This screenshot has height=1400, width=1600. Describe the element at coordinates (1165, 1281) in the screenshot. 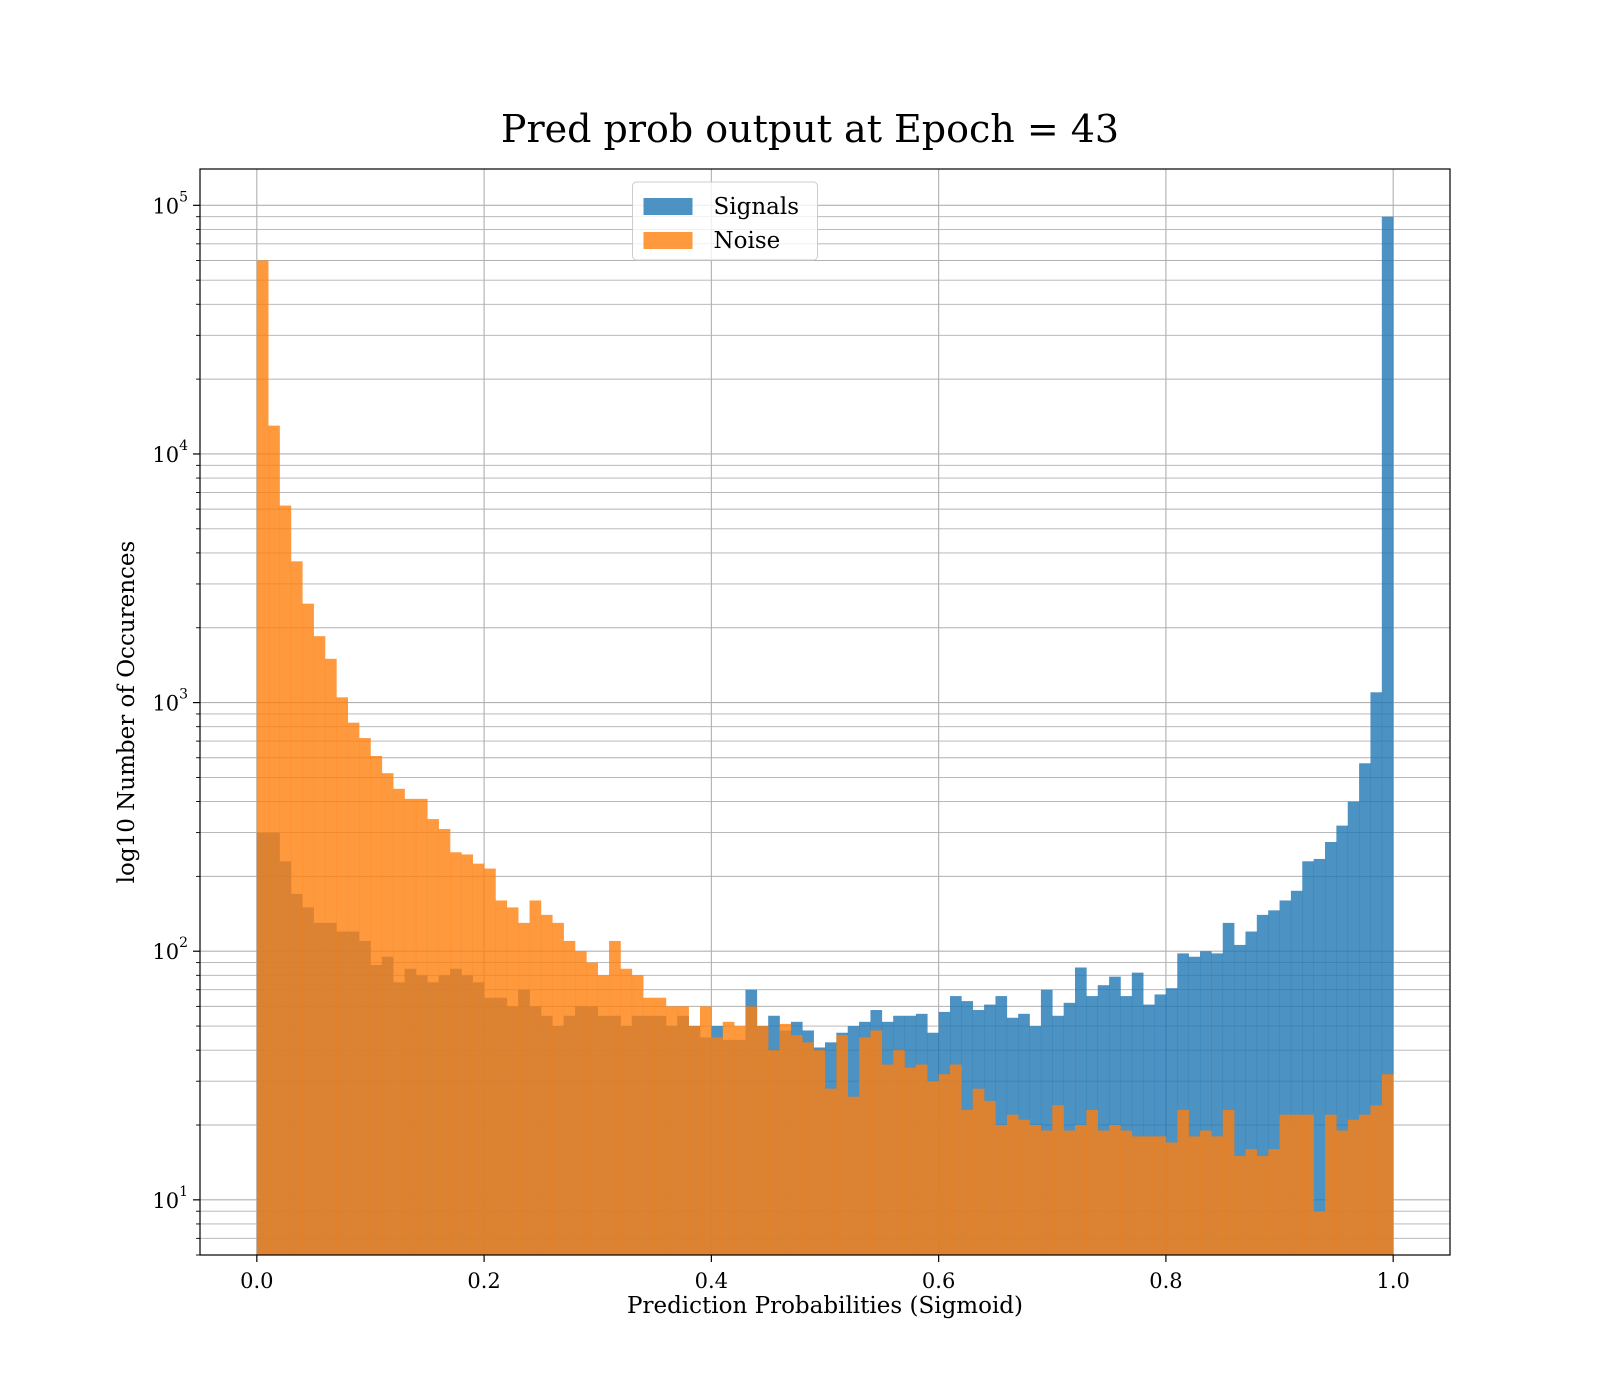

I see `x-tick-label: 0.8` at that location.